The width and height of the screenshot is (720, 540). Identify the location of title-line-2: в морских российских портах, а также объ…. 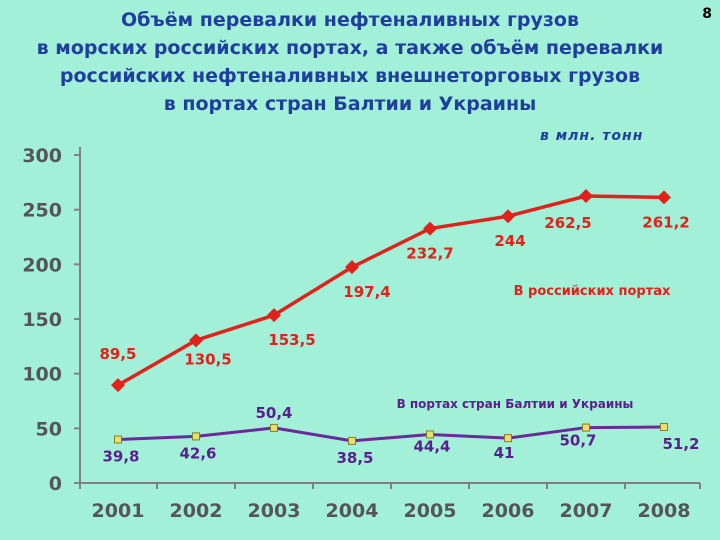
(350, 48).